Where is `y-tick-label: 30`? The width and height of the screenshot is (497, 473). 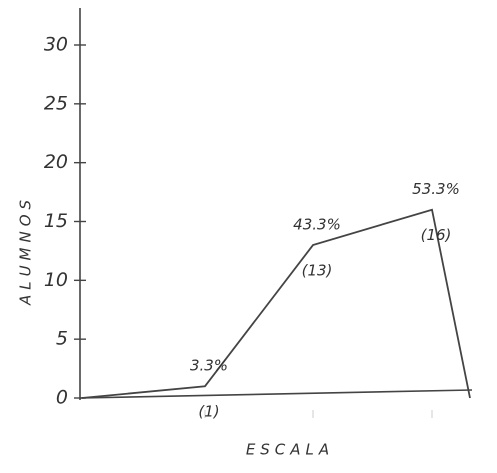 y-tick-label: 30 is located at coordinates (56, 45).